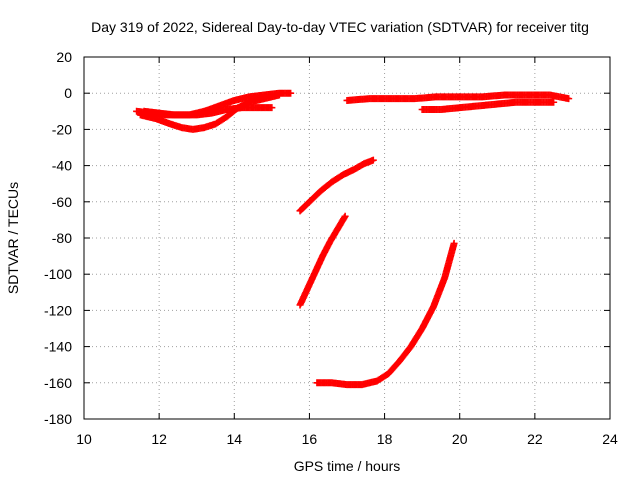 The width and height of the screenshot is (640, 480). I want to click on y-tick-label: -40, so click(62, 166).